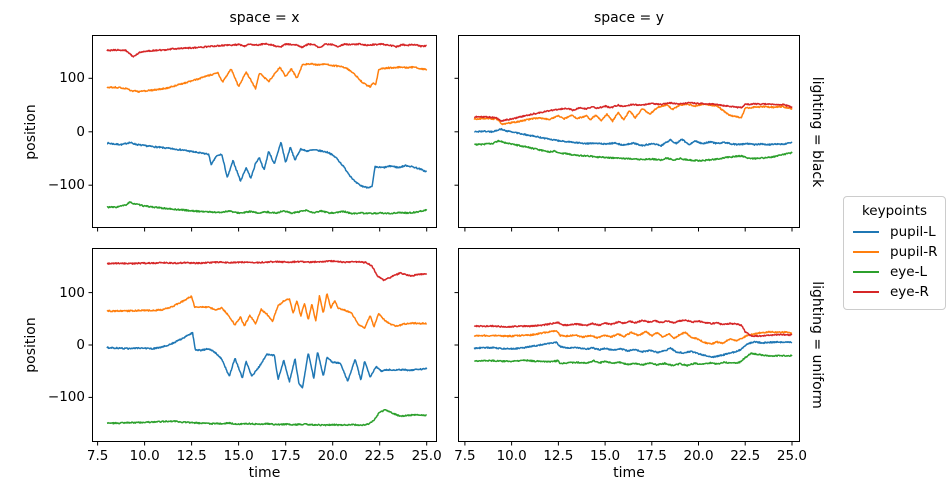 The image size is (948, 500). Describe the element at coordinates (913, 232) in the screenshot. I see `legend-entry-label: pupil-L` at that location.